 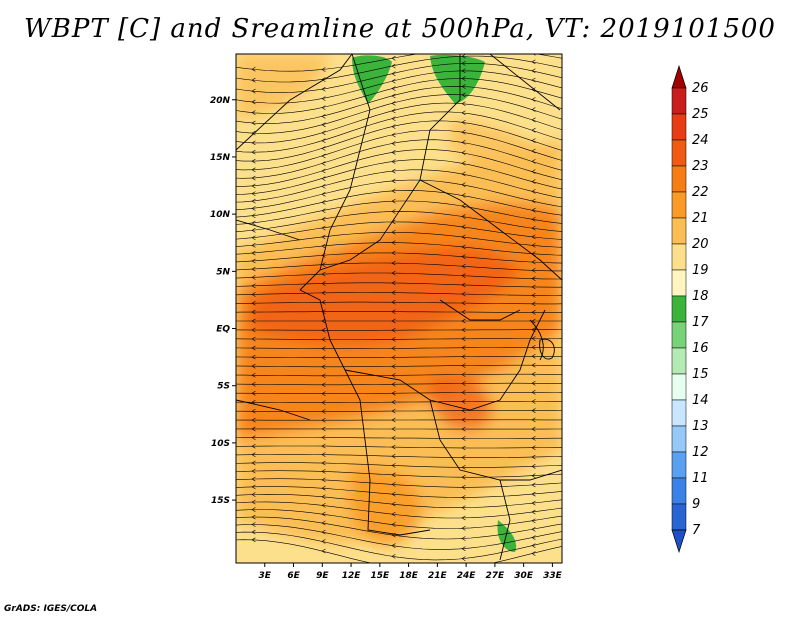 What do you see at coordinates (696, 530) in the screenshot?
I see `colorbar-label: 7` at bounding box center [696, 530].